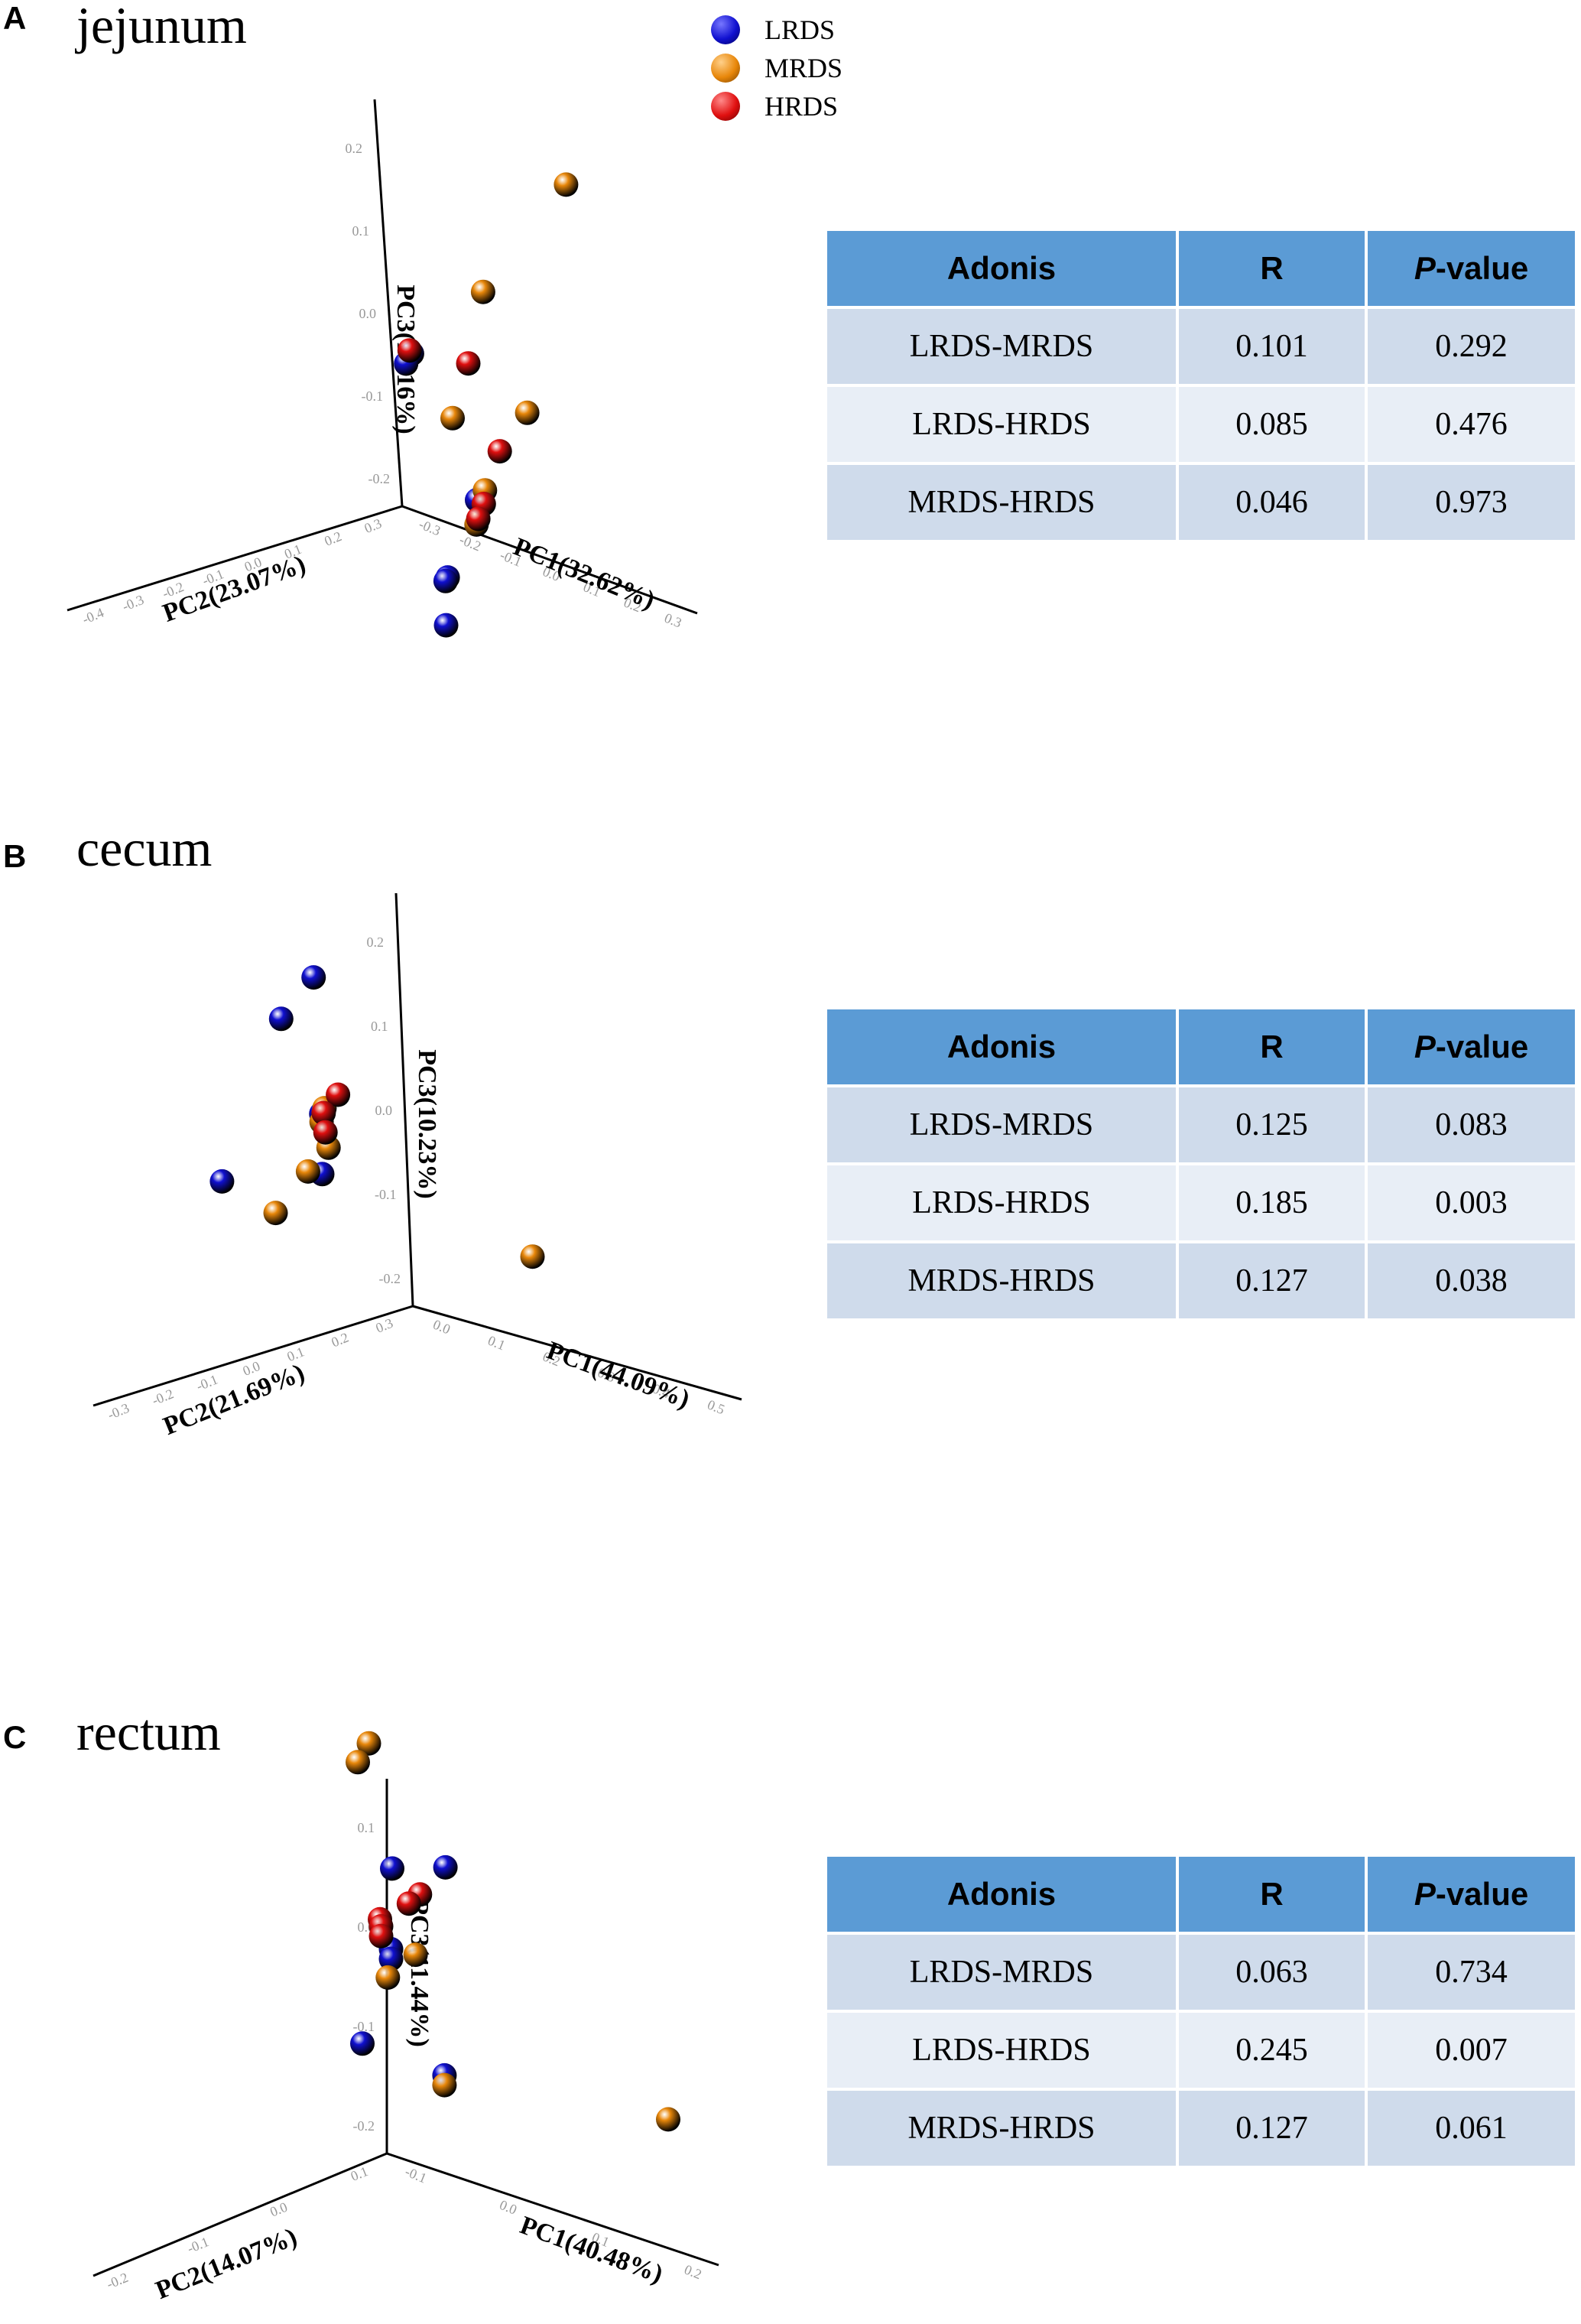 The image size is (1581, 2324). What do you see at coordinates (227, 2263) in the screenshot?
I see `pc2-axis-label: PC2(14.07%)` at bounding box center [227, 2263].